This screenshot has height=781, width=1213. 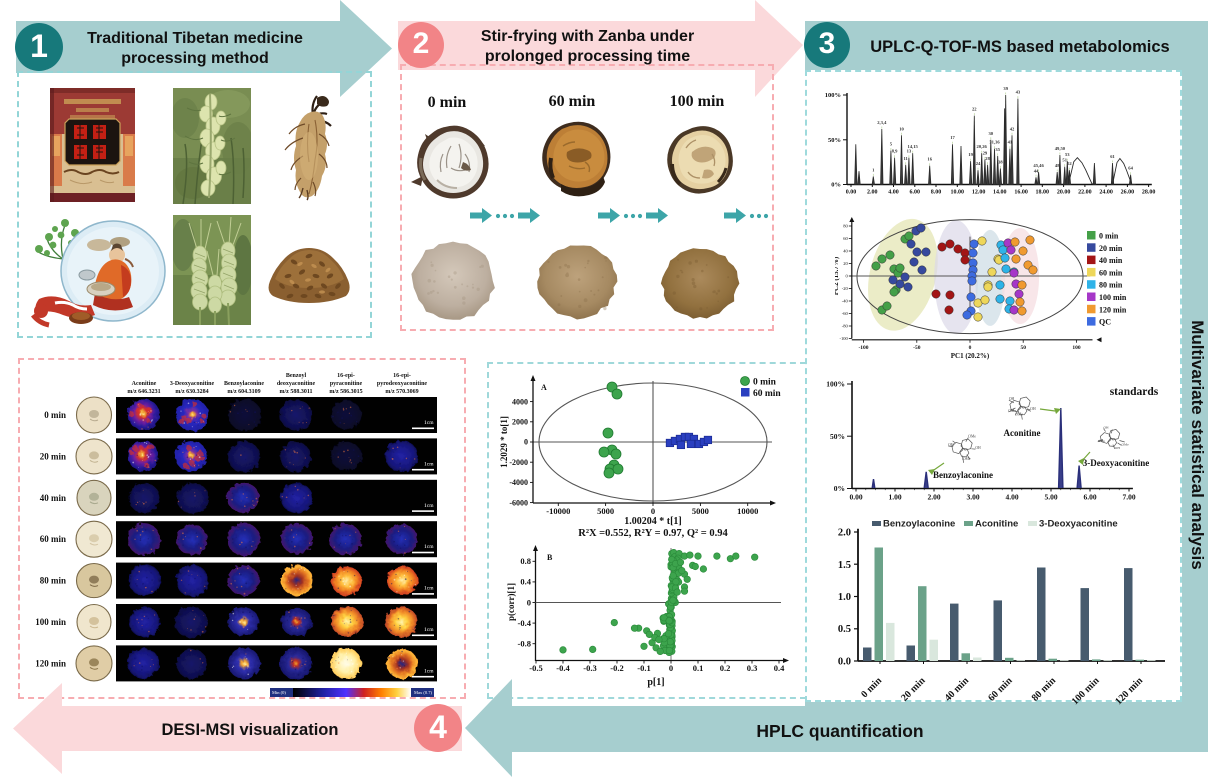 What do you see at coordinates (1060, 148) in the screenshot?
I see `svg-text: 49,50` at bounding box center [1060, 148].